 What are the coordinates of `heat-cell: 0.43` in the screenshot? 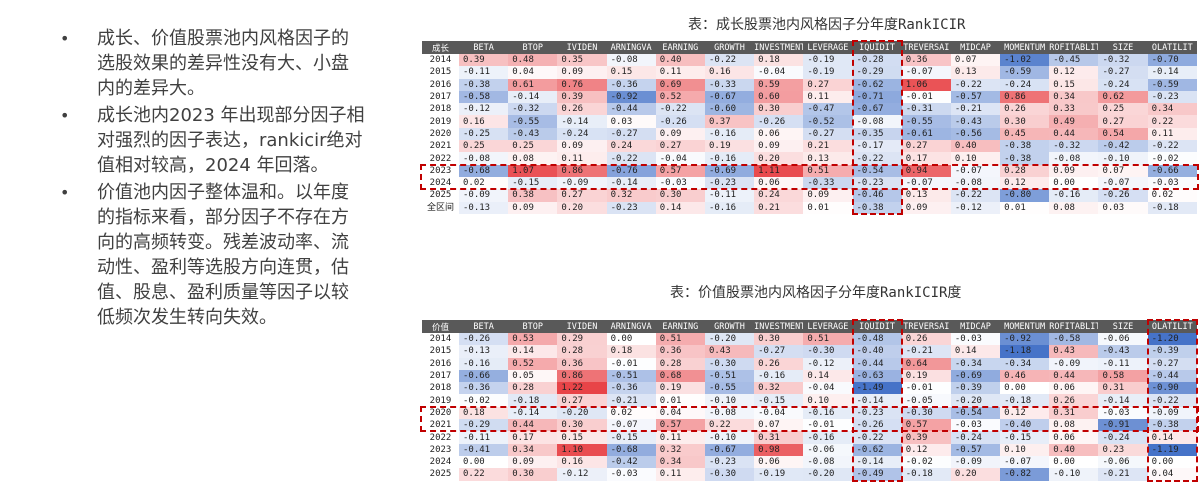 It's located at (729, 351).